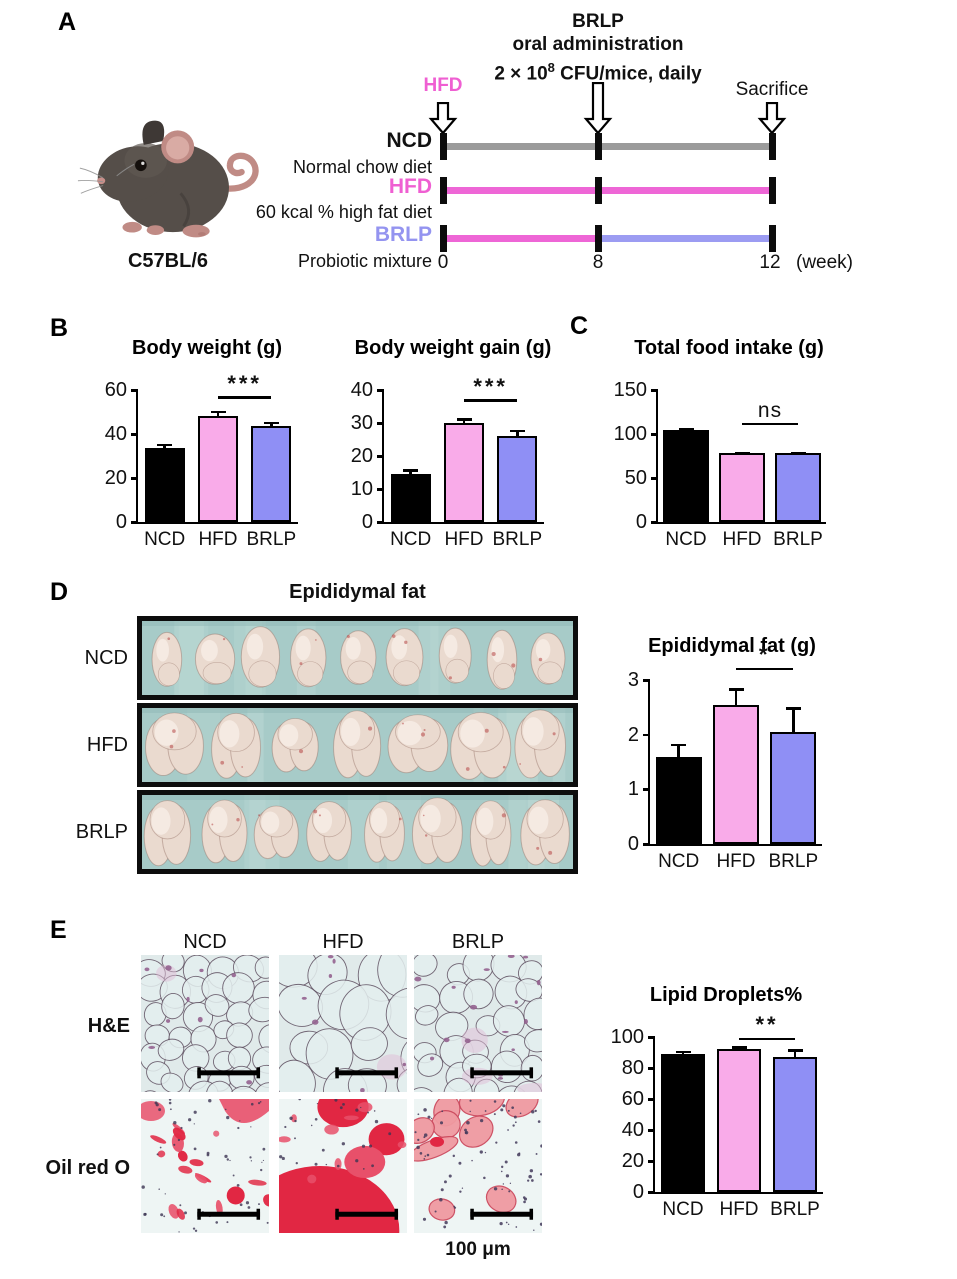  Describe the element at coordinates (490, 386) in the screenshot. I see `significance-label: ***` at that location.